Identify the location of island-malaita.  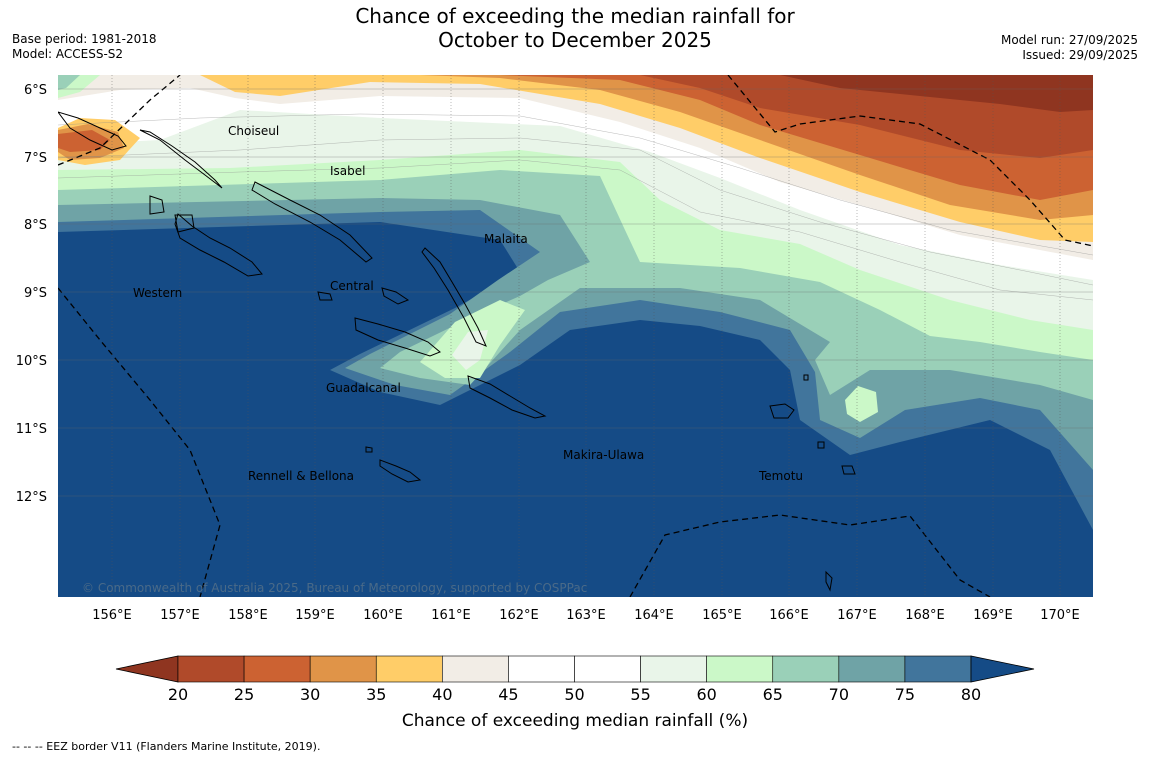
(454, 297).